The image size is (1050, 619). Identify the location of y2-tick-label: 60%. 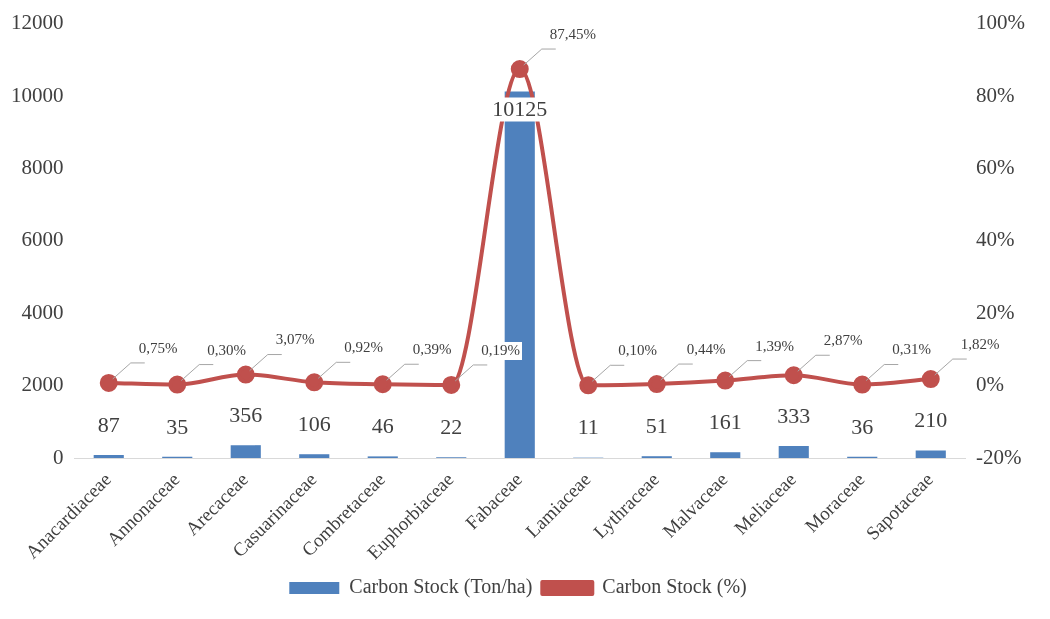
(995, 166).